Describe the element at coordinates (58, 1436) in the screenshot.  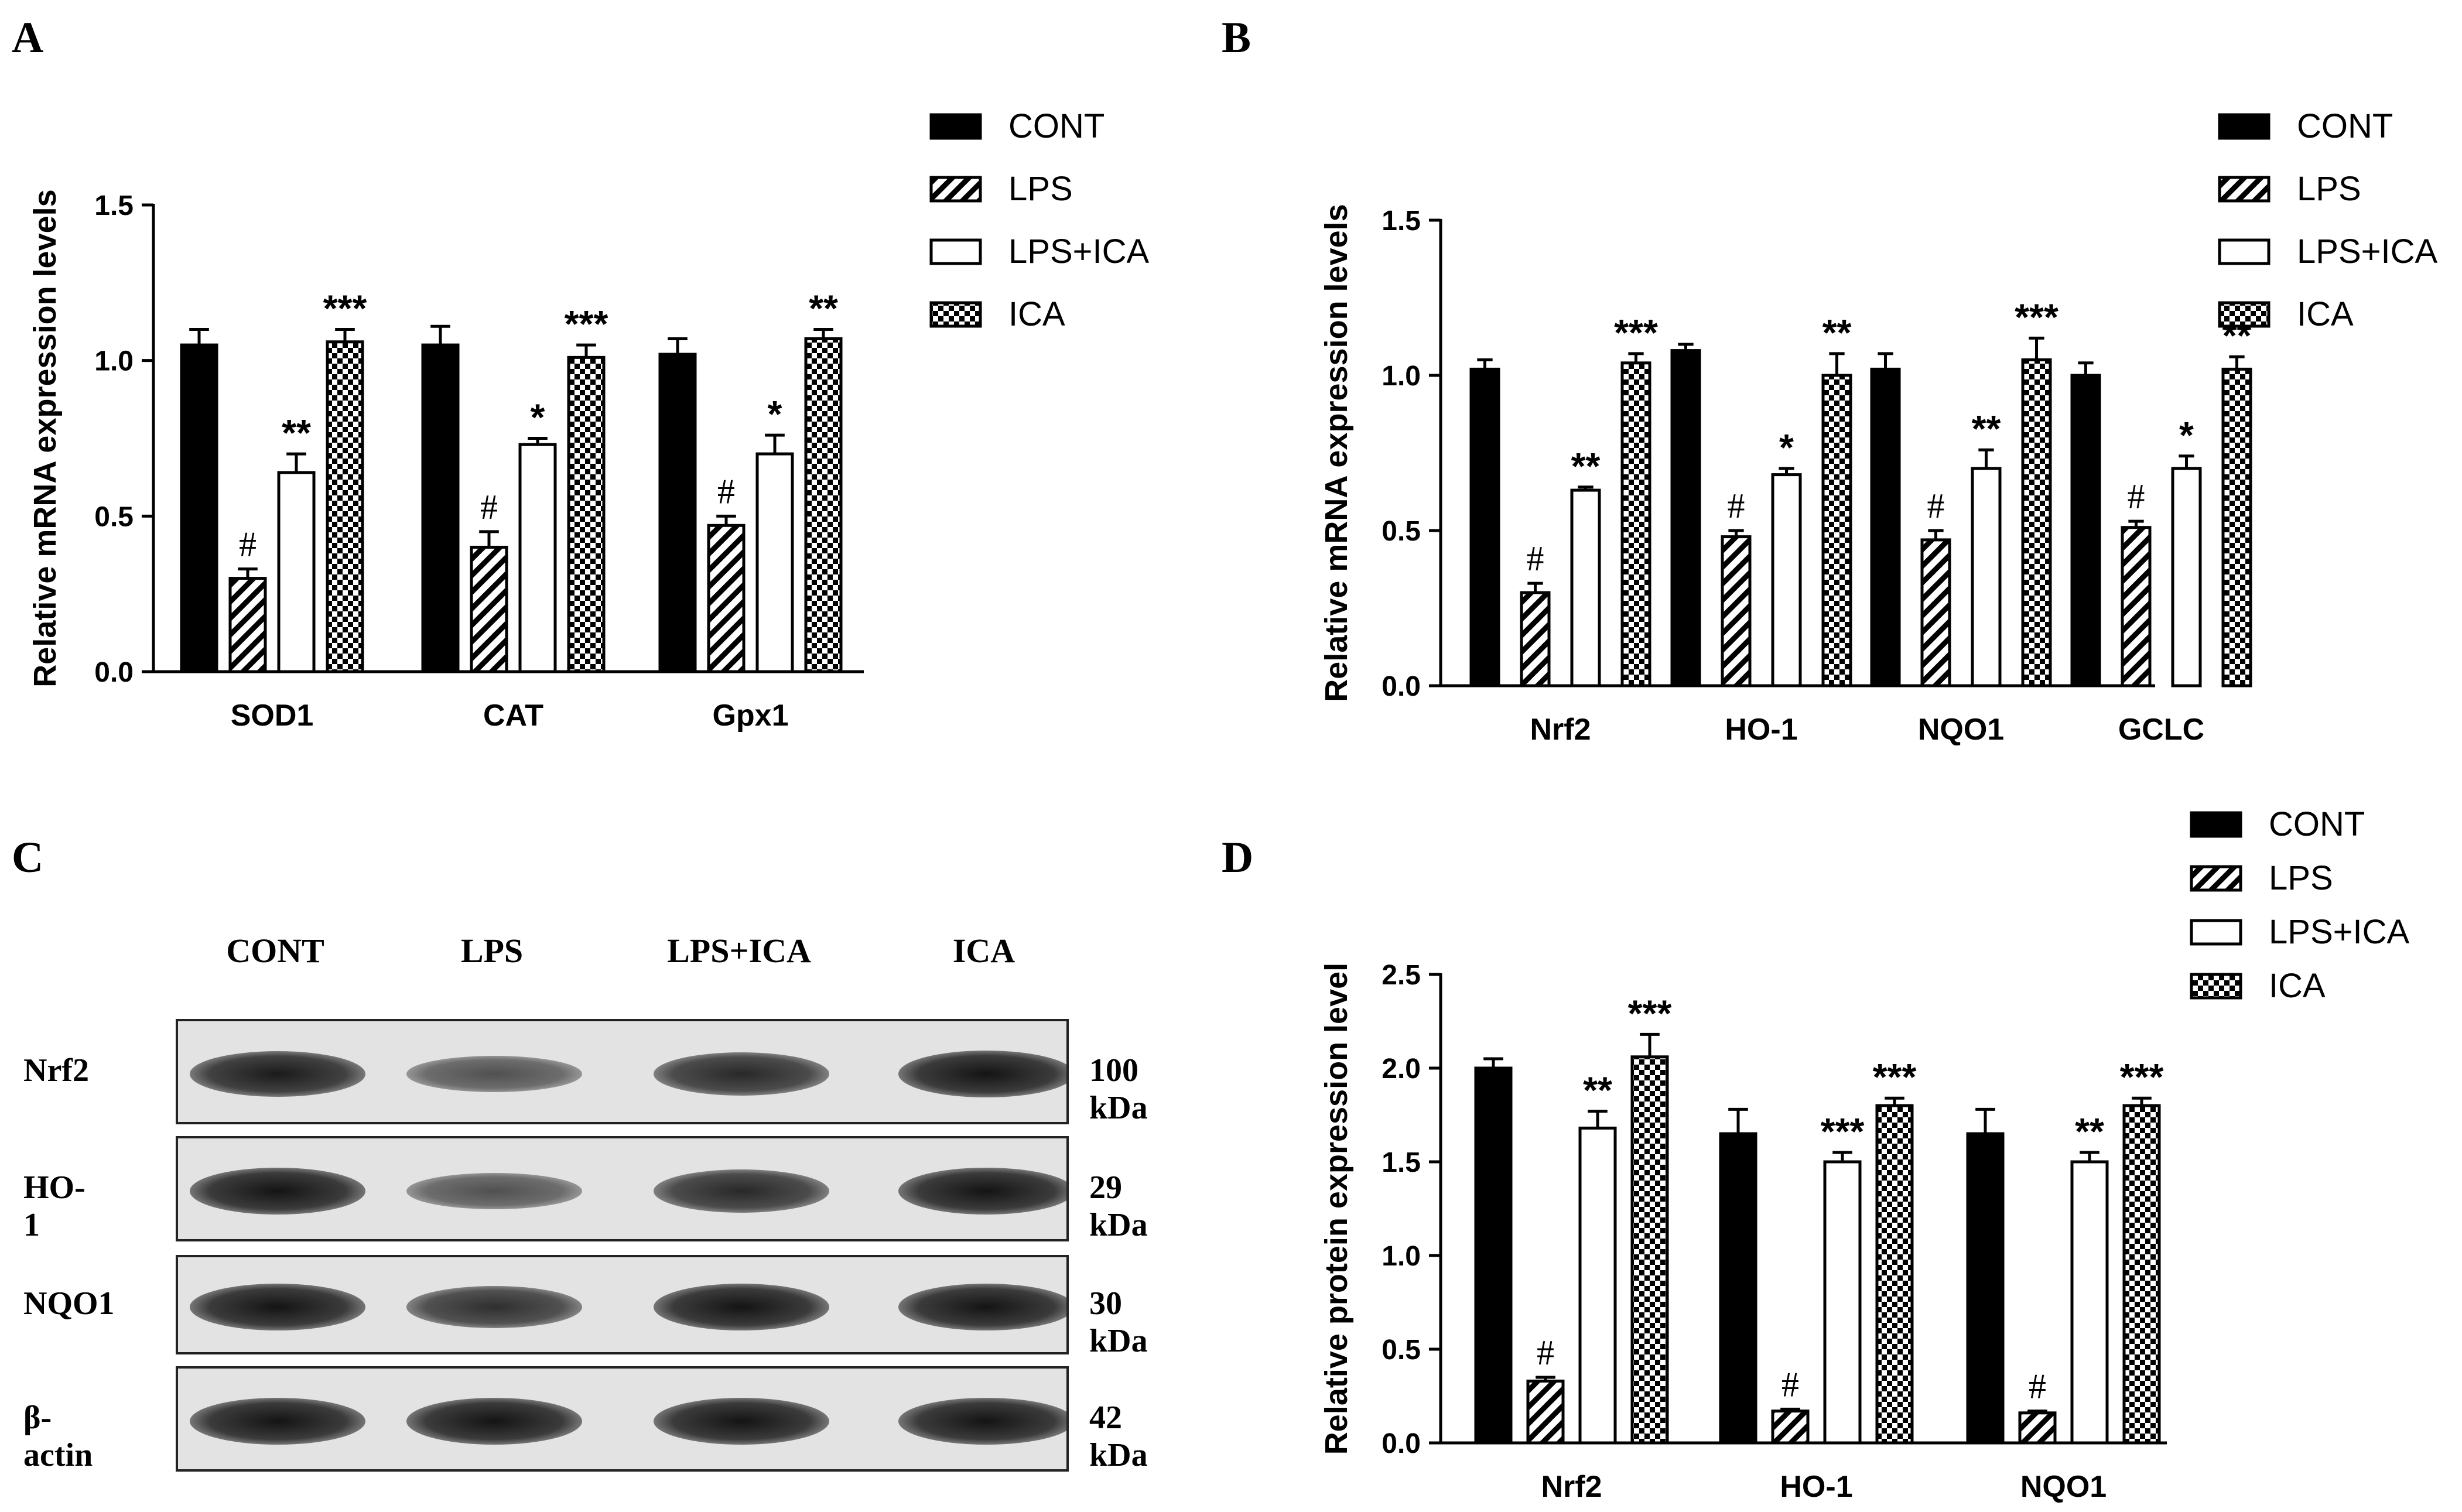
I see `blot-protein-label: β-actin` at that location.